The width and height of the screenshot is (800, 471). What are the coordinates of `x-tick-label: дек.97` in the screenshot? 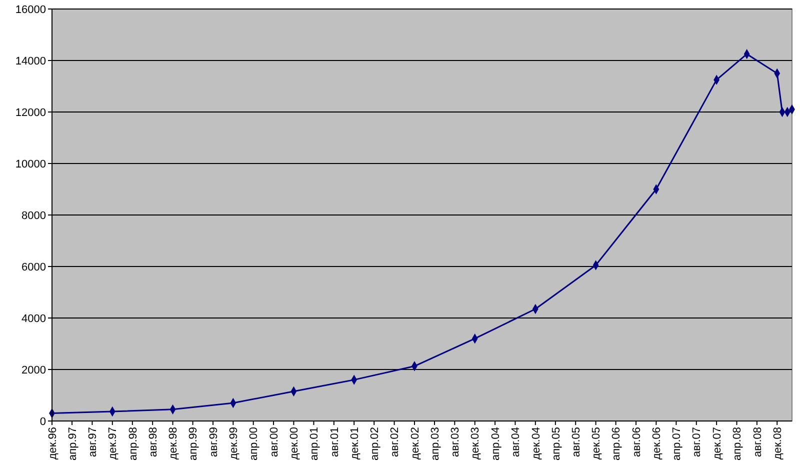 It's located at (113, 443).